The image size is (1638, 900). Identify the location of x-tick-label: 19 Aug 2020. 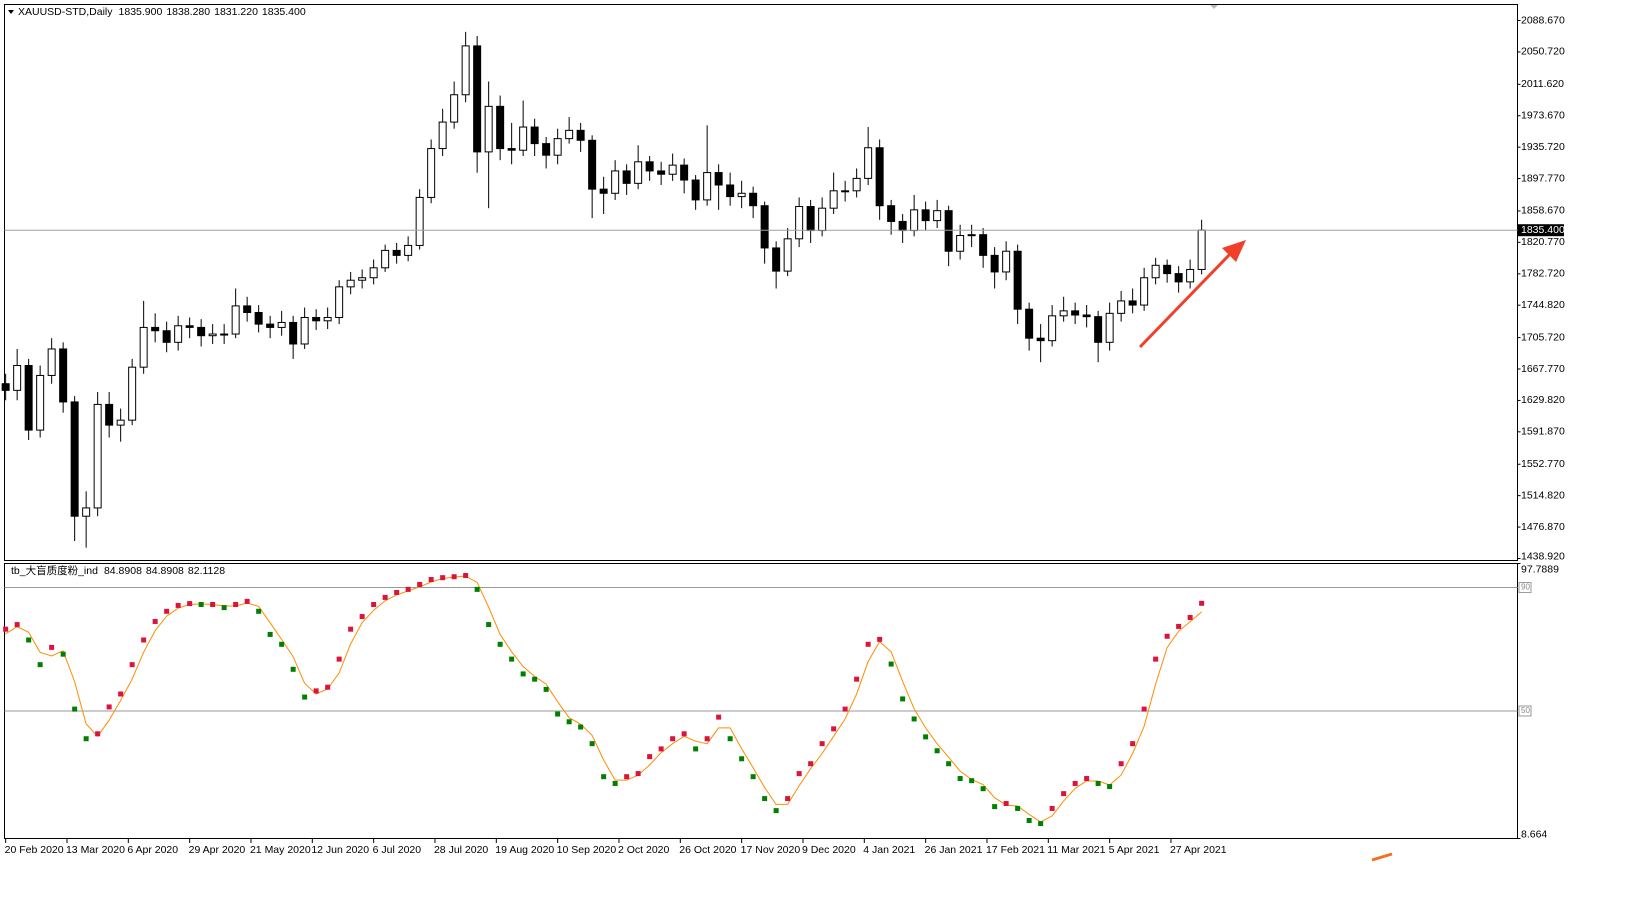
(524, 850).